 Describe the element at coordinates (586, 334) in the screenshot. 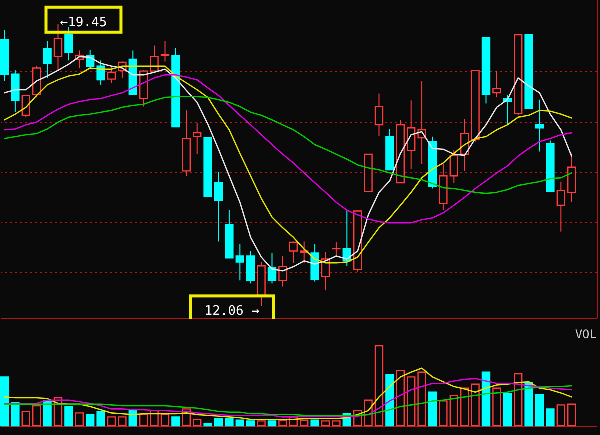

I see `chart-title: VOL` at that location.